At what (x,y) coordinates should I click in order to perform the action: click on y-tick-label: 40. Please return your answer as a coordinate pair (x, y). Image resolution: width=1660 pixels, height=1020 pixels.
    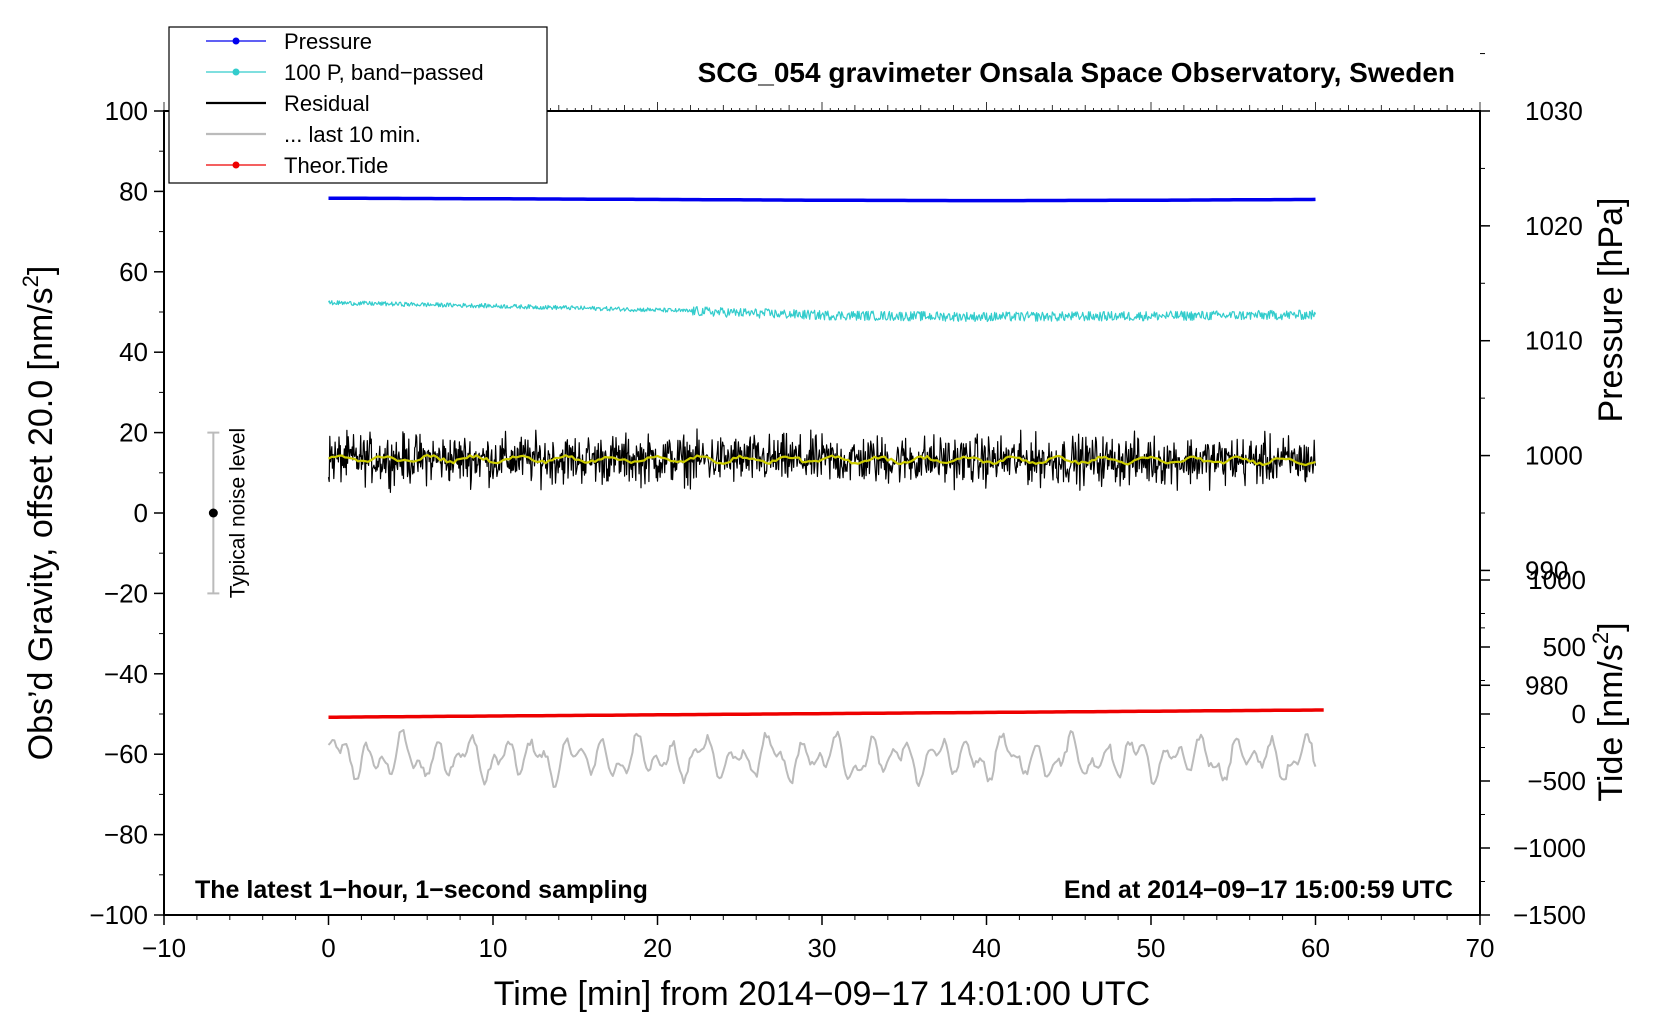
    Looking at the image, I should click on (133, 352).